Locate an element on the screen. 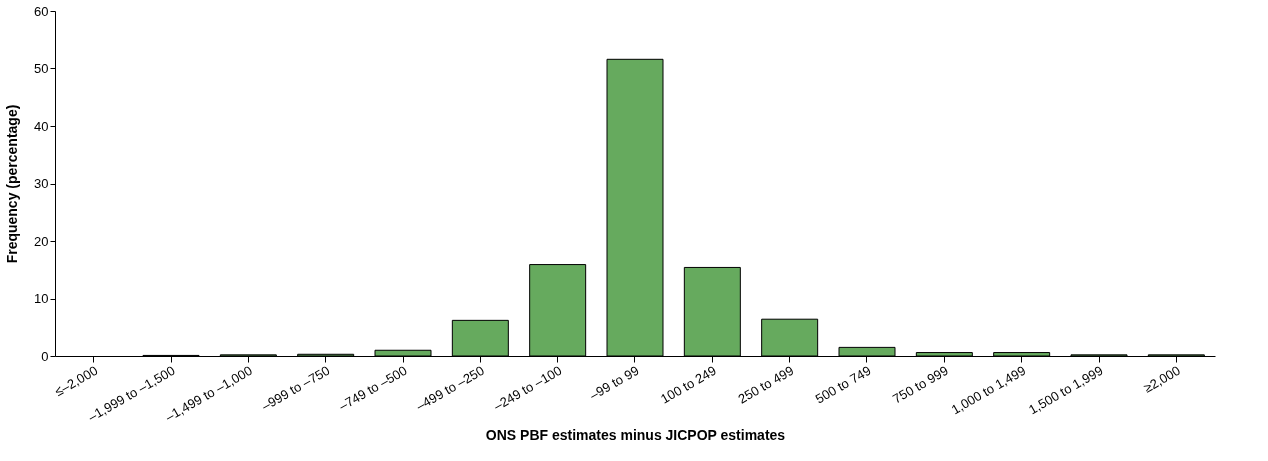  x-tick-label: 750 to 999 is located at coordinates (920, 384).